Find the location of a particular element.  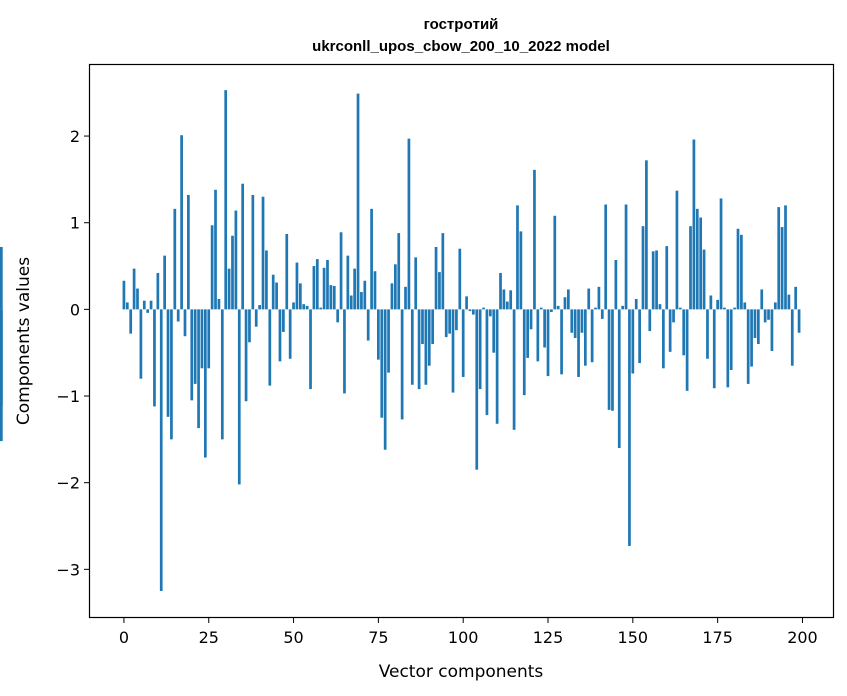

x-tick-label: 100 is located at coordinates (463, 637).